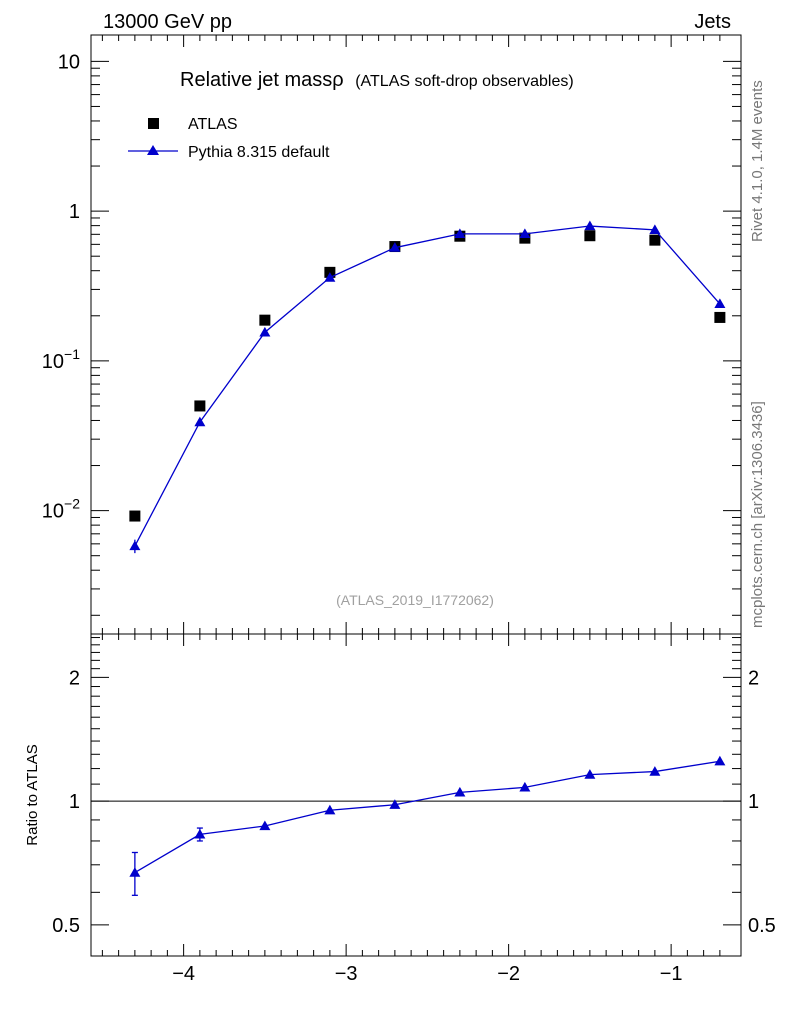  Describe the element at coordinates (74, 802) in the screenshot. I see `ratio-ytick-label-left: 1` at that location.